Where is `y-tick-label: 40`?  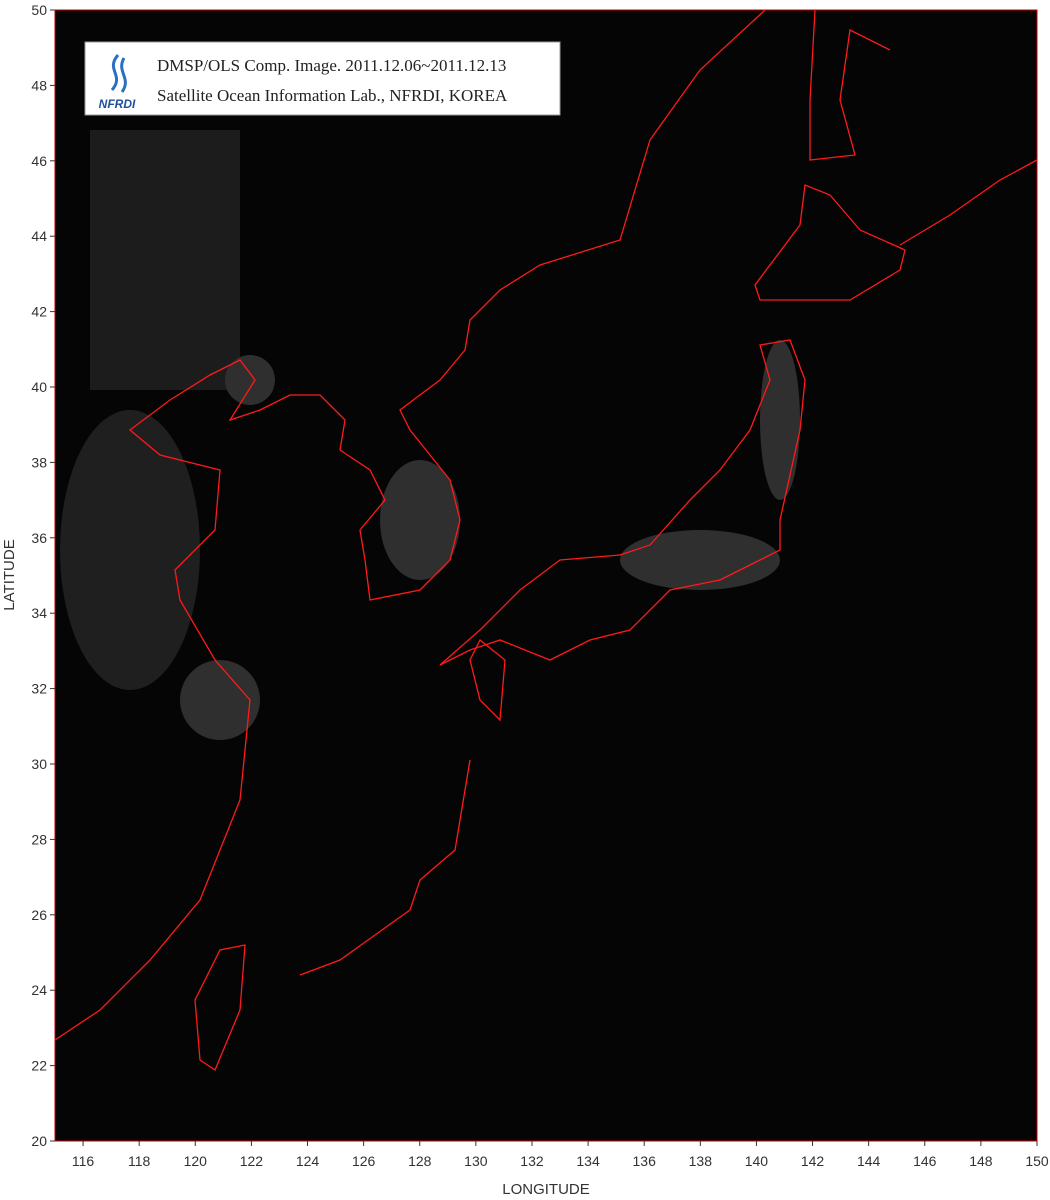 y-tick-label: 40 is located at coordinates (39, 387).